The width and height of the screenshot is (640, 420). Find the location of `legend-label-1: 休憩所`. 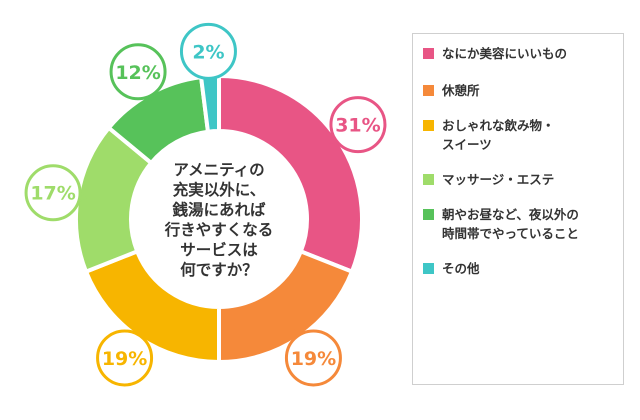

legend-label-1: 休憩所 is located at coordinates (461, 90).